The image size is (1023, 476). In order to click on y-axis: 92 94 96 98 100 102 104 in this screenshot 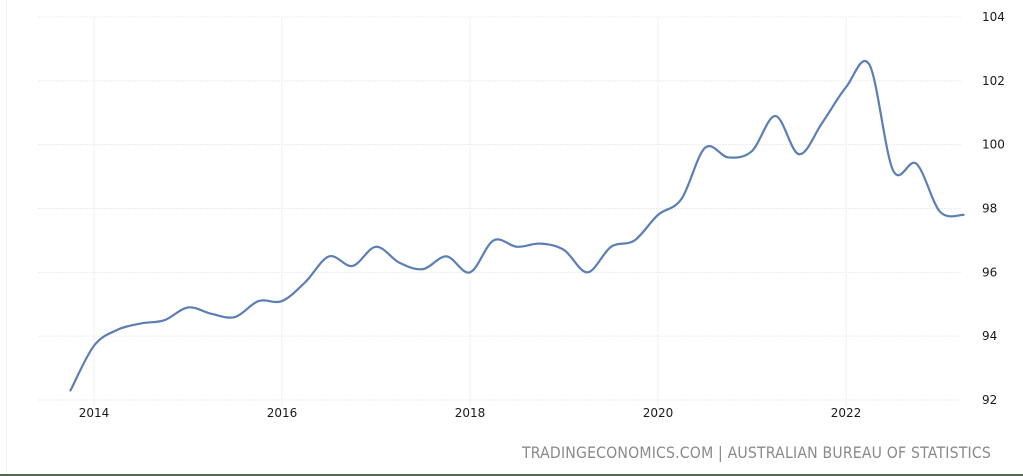, I will do `click(993, 208)`.